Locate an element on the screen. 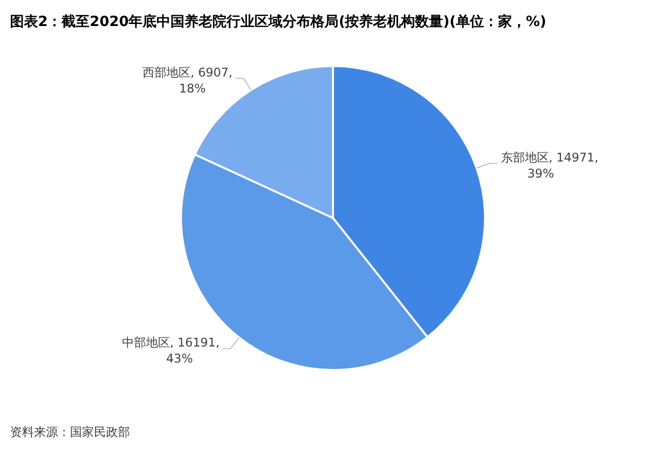 The width and height of the screenshot is (648, 452). text: 资料来源：国家民政部 is located at coordinates (70, 432).